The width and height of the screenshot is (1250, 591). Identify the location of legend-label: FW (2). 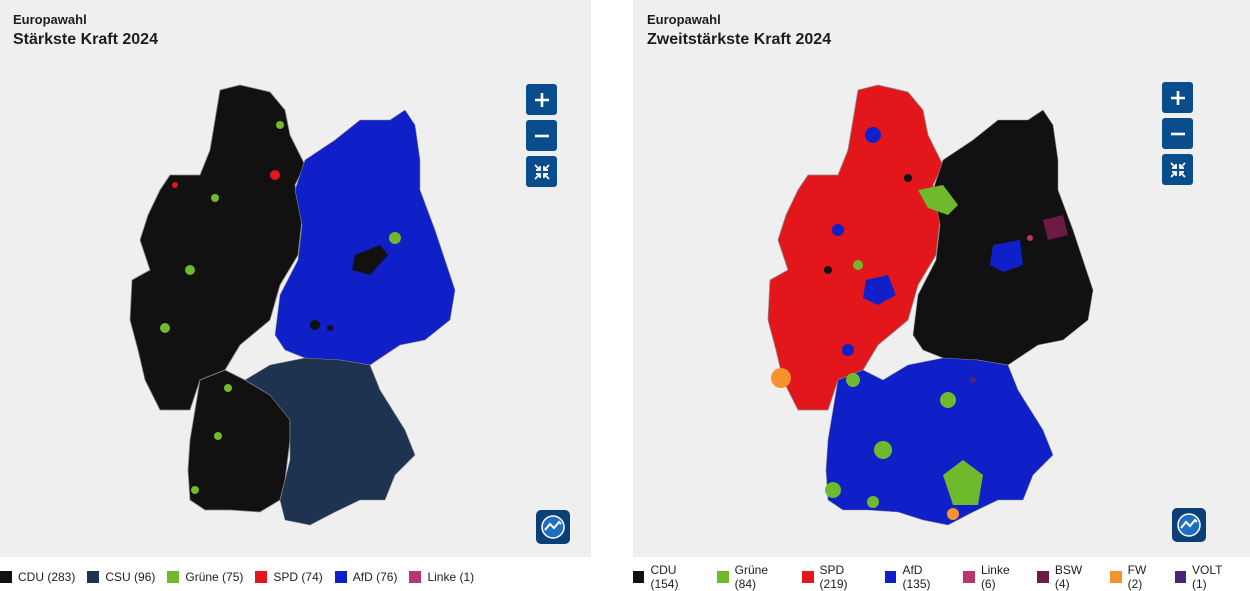
(1137, 577).